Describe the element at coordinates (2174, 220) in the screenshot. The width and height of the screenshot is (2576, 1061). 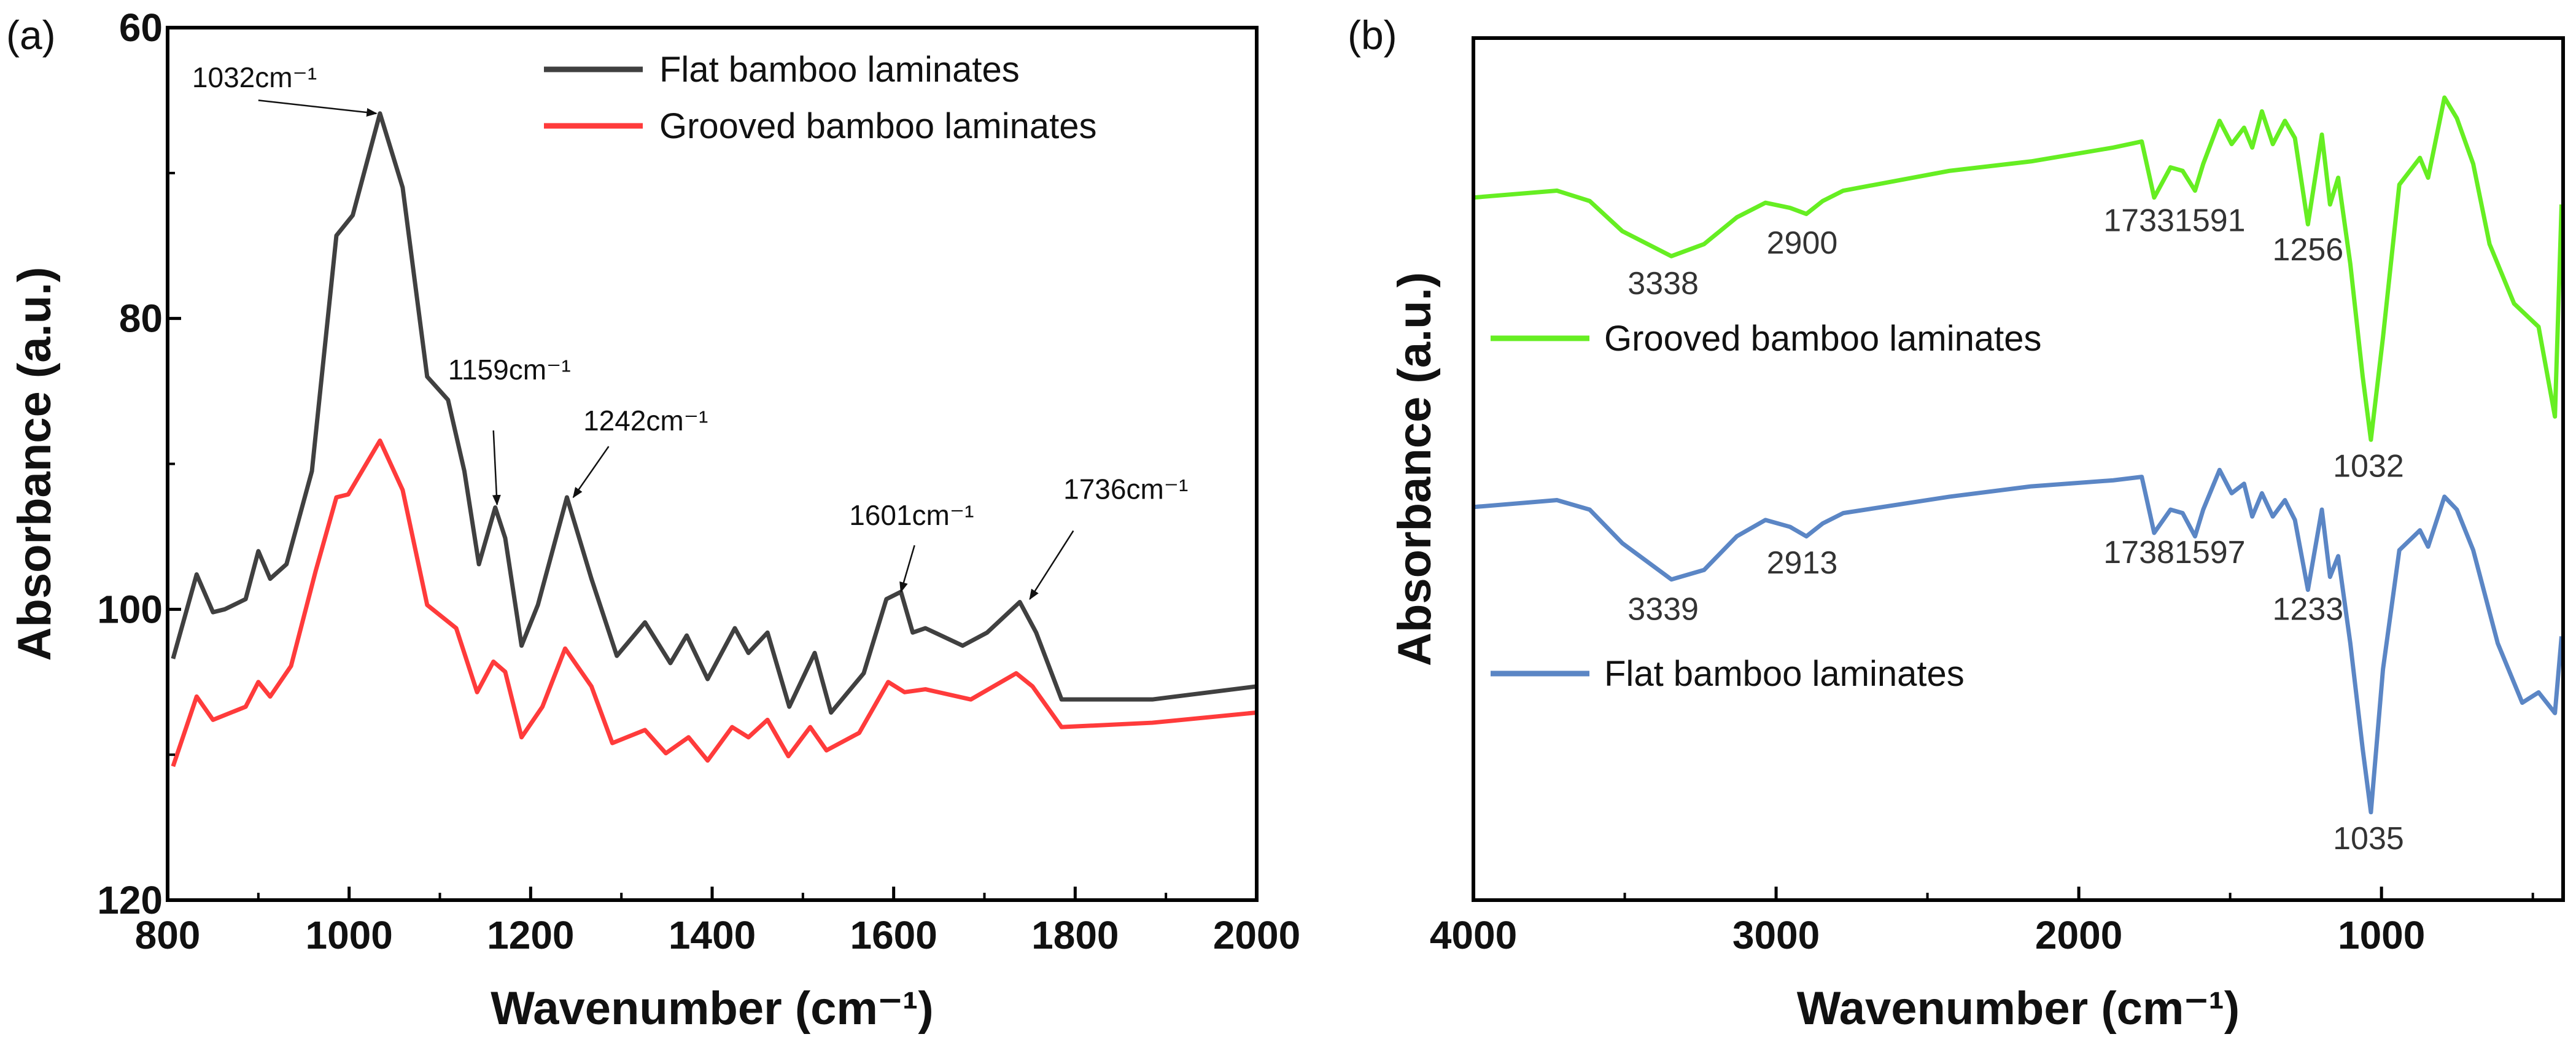
I see `peak-label: 17331591` at that location.